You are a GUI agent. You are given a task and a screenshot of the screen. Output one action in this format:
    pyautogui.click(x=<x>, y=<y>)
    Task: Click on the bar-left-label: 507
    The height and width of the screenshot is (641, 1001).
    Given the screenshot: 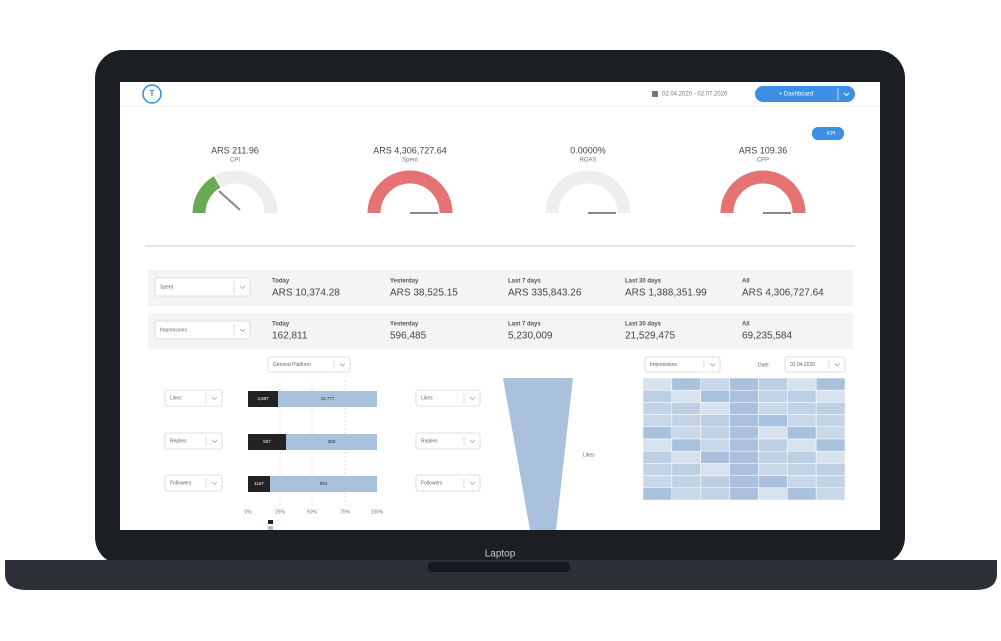 What is the action you would take?
    pyautogui.click(x=267, y=441)
    